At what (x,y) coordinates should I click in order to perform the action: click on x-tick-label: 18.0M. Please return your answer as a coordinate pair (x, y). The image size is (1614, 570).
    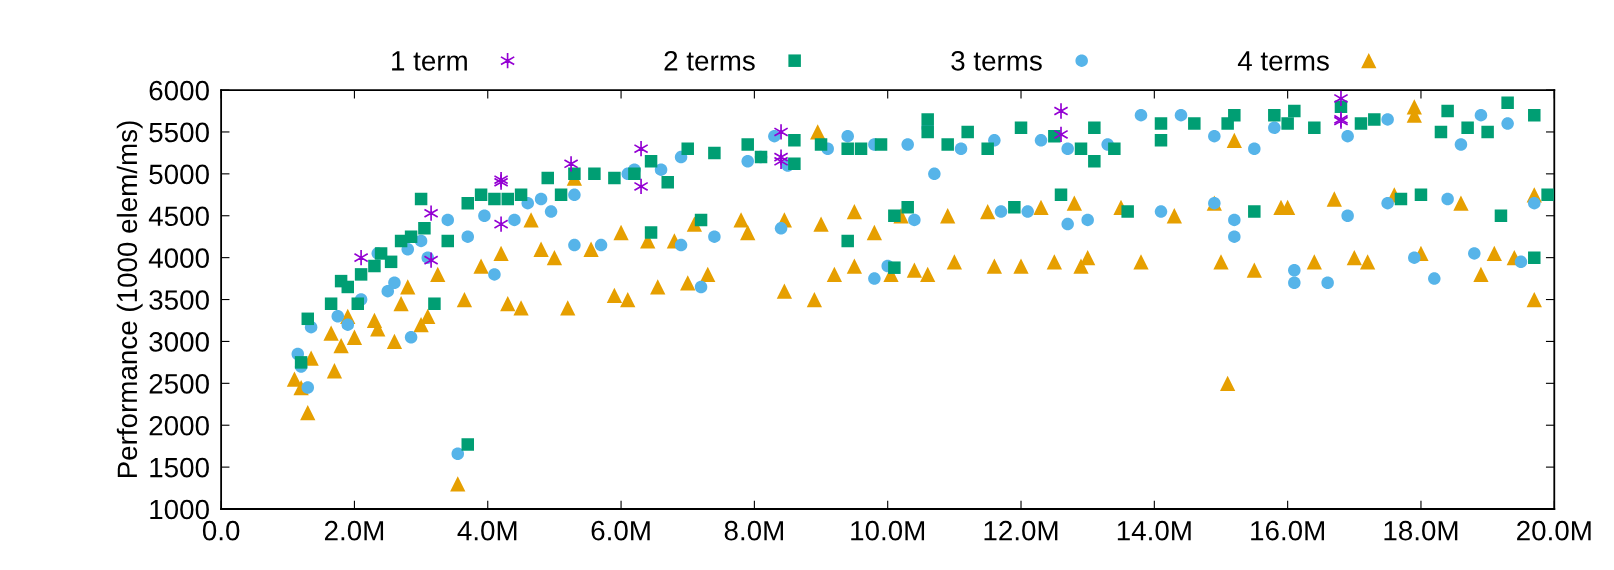
    Looking at the image, I should click on (1421, 530).